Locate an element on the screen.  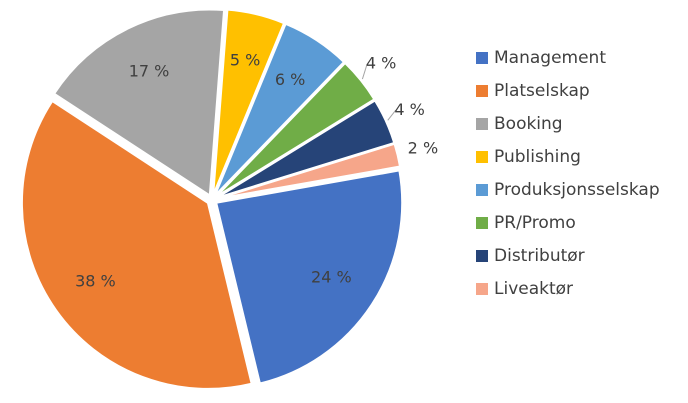
legend-label: Distributør is located at coordinates (539, 256).